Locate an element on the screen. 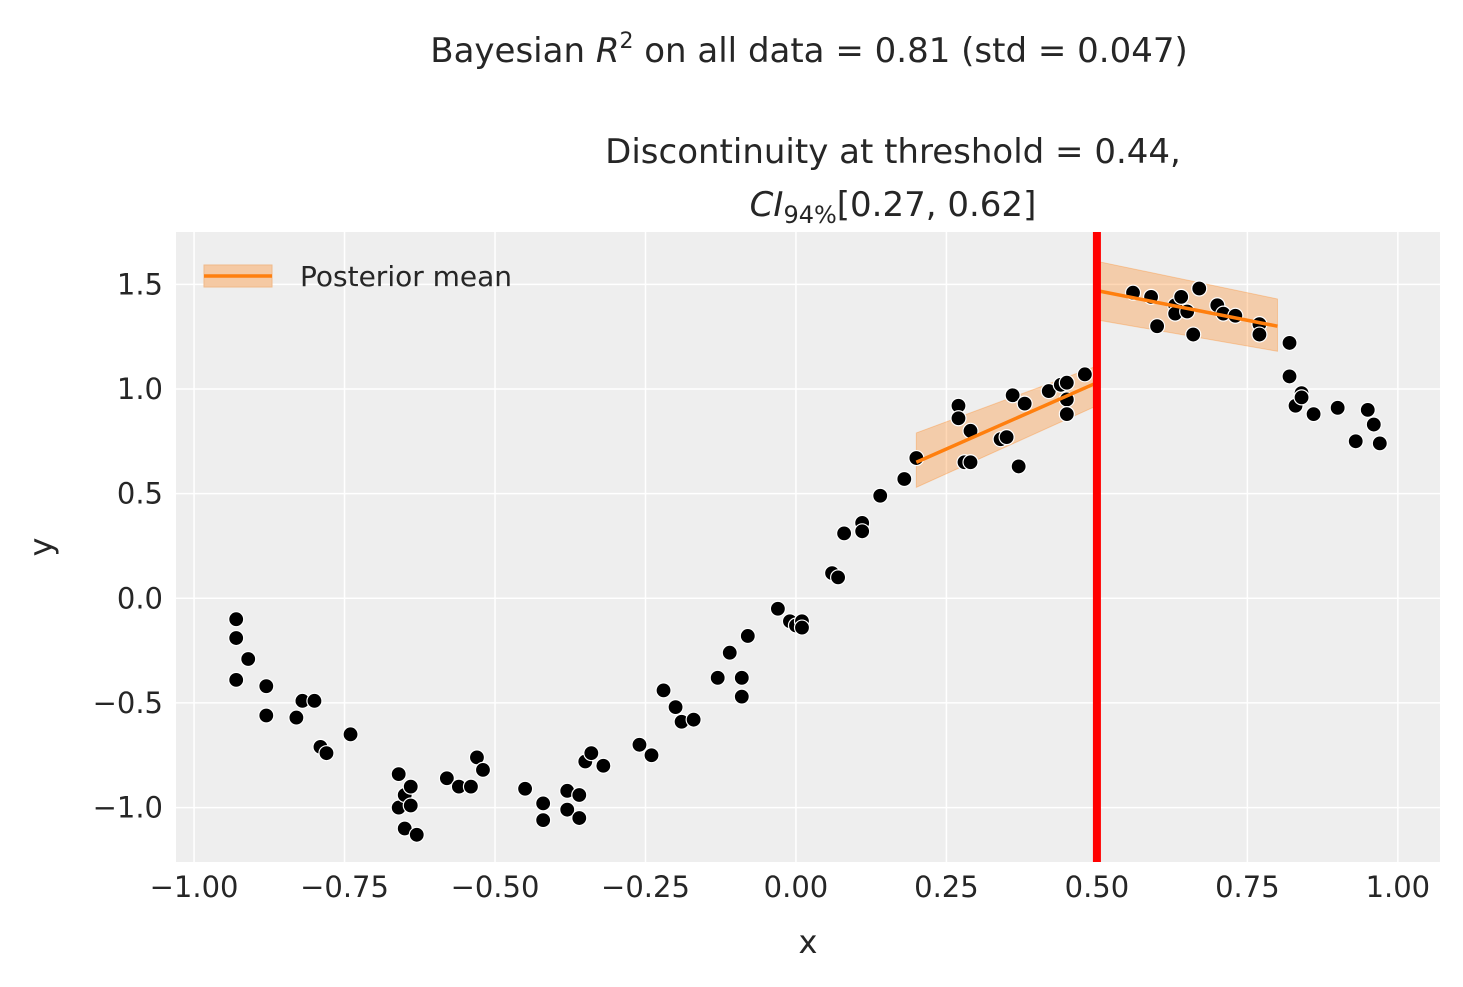 This screenshot has width=1463, height=987. x-tick-label: −1.00 is located at coordinates (194, 887).